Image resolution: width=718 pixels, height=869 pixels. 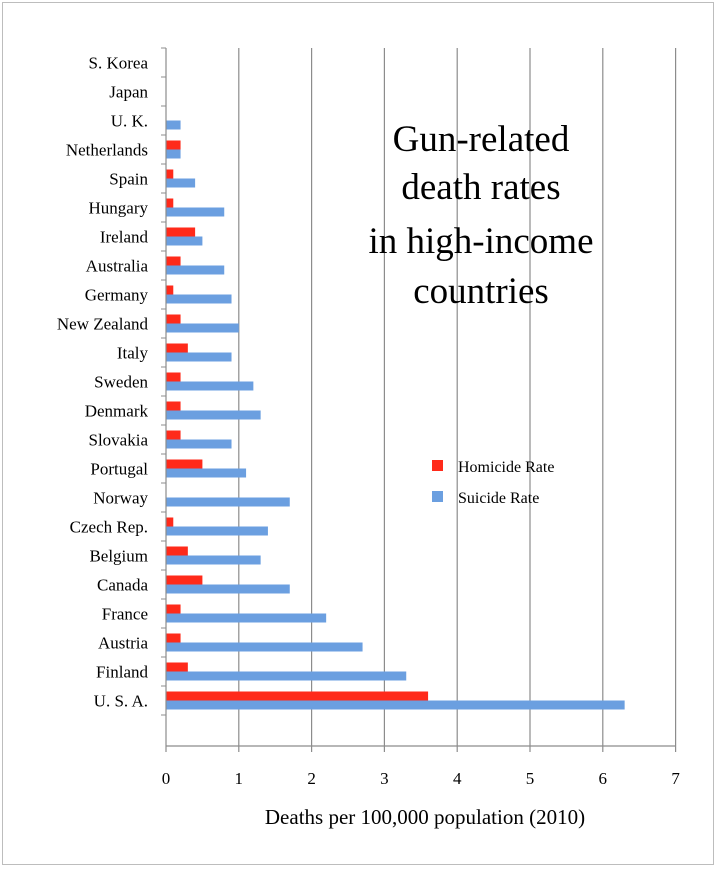 What do you see at coordinates (103, 324) in the screenshot?
I see `category-label: New Zealand` at bounding box center [103, 324].